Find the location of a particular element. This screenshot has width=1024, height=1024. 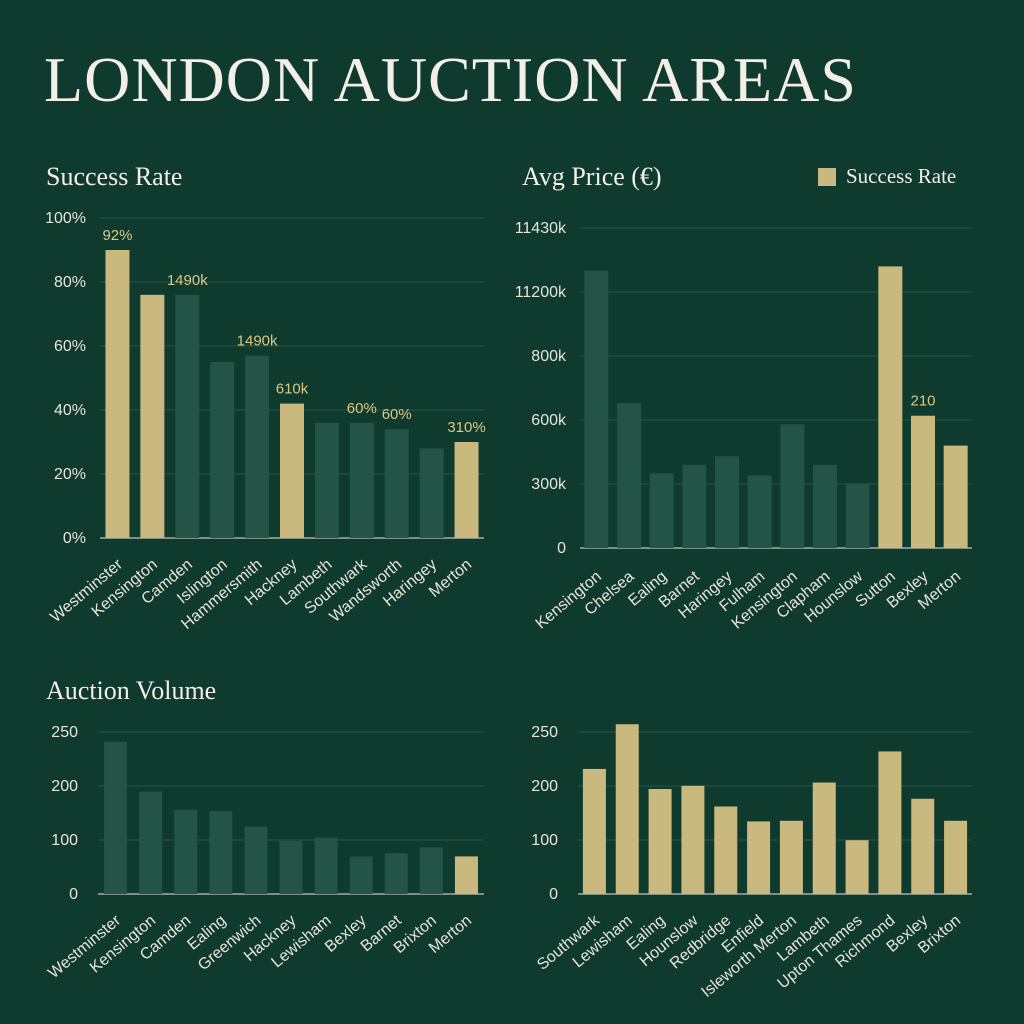

y-tick-label: 600k is located at coordinates (549, 420).